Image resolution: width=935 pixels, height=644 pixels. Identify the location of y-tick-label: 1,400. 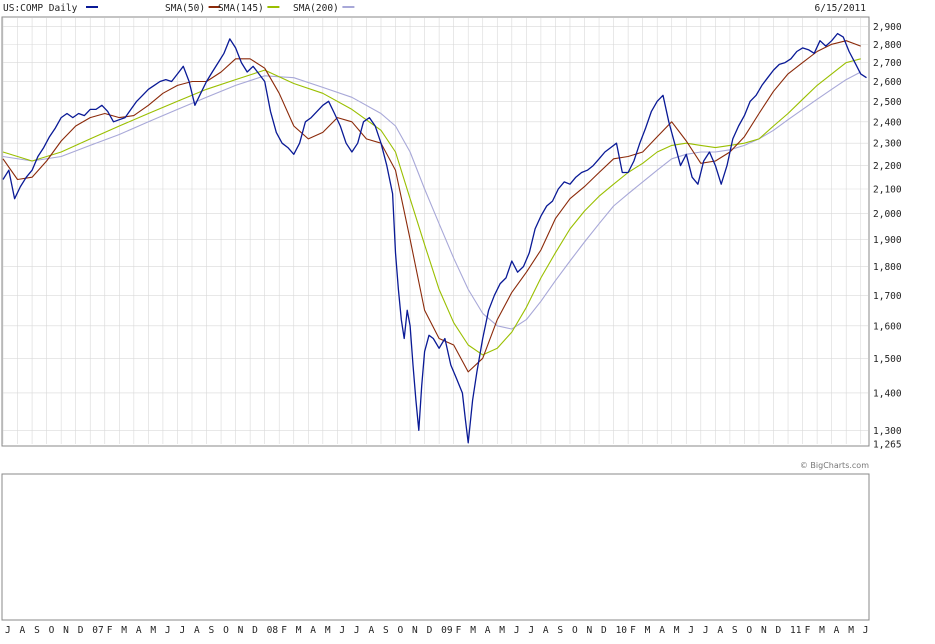
(887, 393).